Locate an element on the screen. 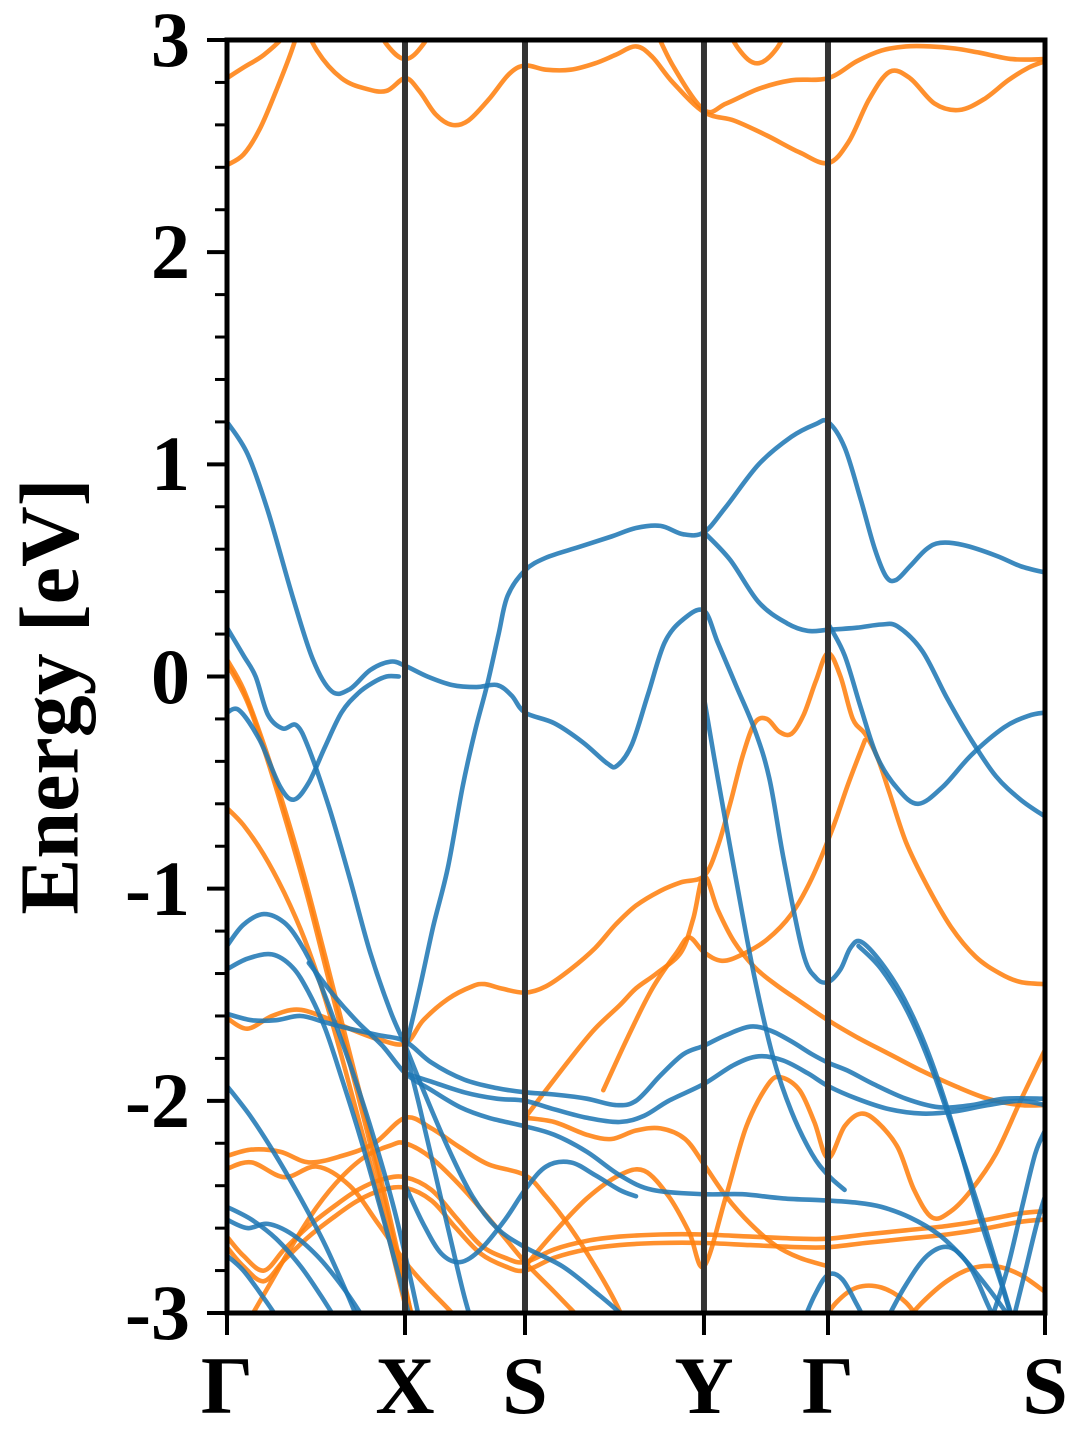 Image resolution: width=1080 pixels, height=1440 pixels. y-tick-label: 3 is located at coordinates (170, 41).